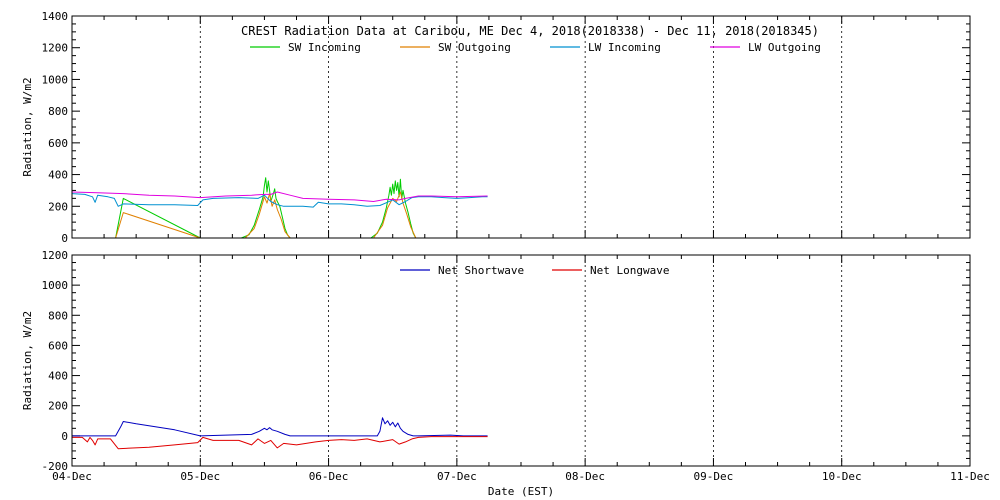  What do you see at coordinates (55, 16) in the screenshot?
I see `y-tick-label: 1400` at bounding box center [55, 16].